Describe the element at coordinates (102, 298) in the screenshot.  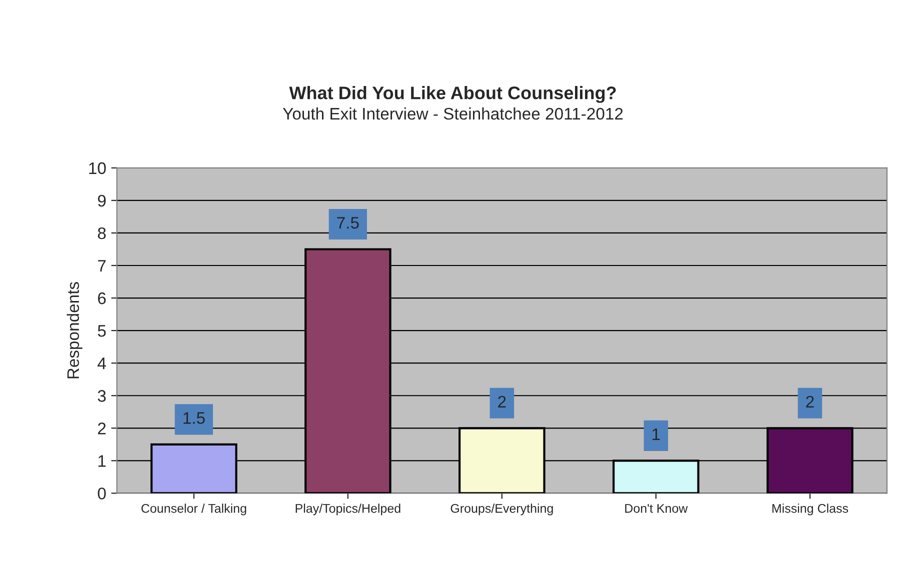
I see `y-tick-label: 6` at that location.